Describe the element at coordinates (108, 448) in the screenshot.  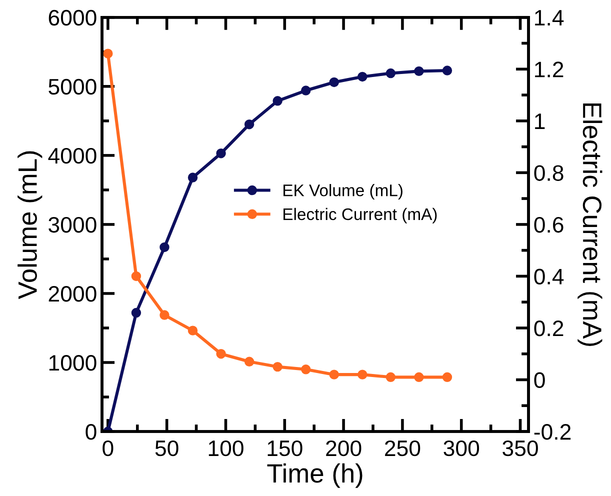
I see `x-tick-label: 0` at that location.